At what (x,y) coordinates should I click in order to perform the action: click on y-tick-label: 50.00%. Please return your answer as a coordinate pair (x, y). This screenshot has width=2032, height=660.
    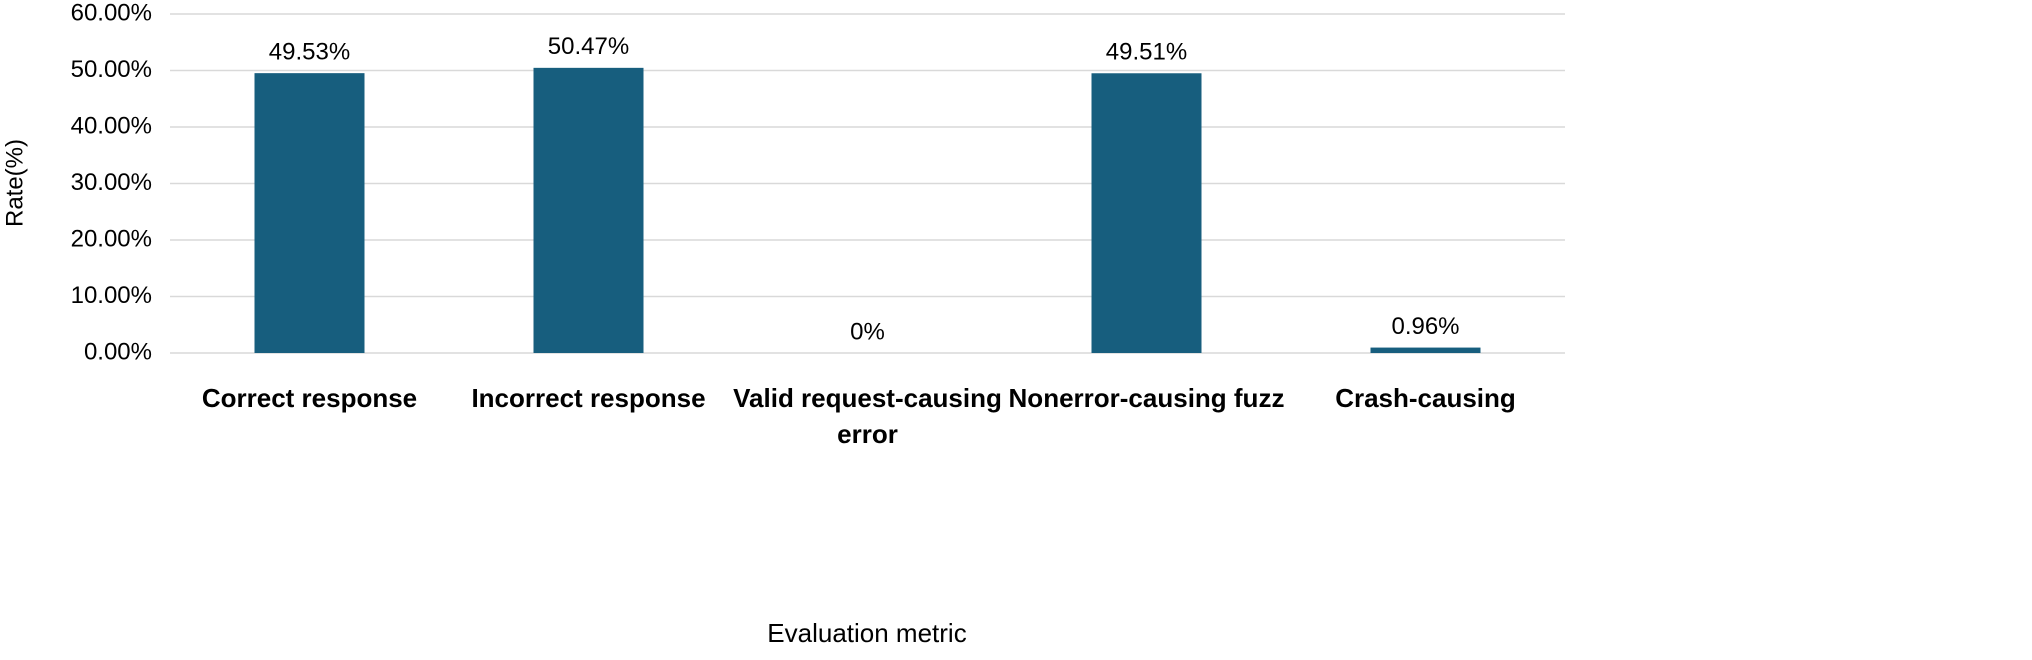
    Looking at the image, I should click on (111, 69).